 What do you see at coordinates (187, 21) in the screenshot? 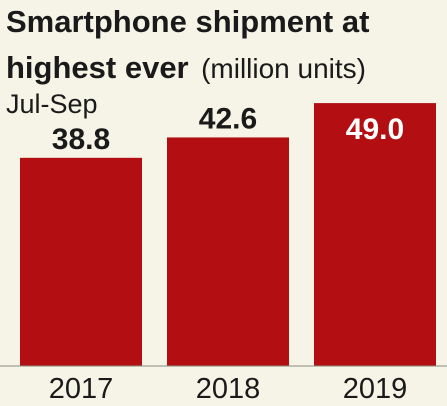
I see `chart-title-line1: Smartphone shipment at` at bounding box center [187, 21].